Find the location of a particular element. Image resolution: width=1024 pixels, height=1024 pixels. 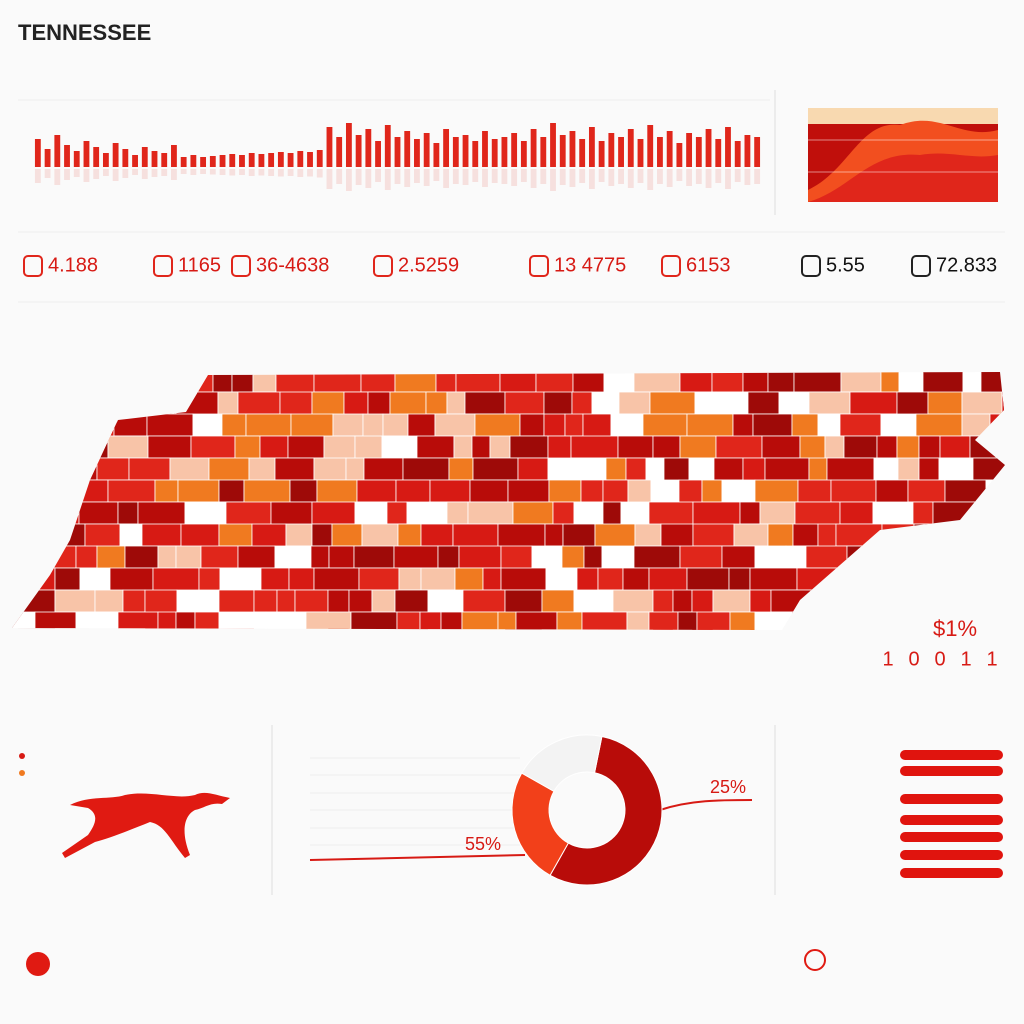

donut-segment is located at coordinates (540, 824).